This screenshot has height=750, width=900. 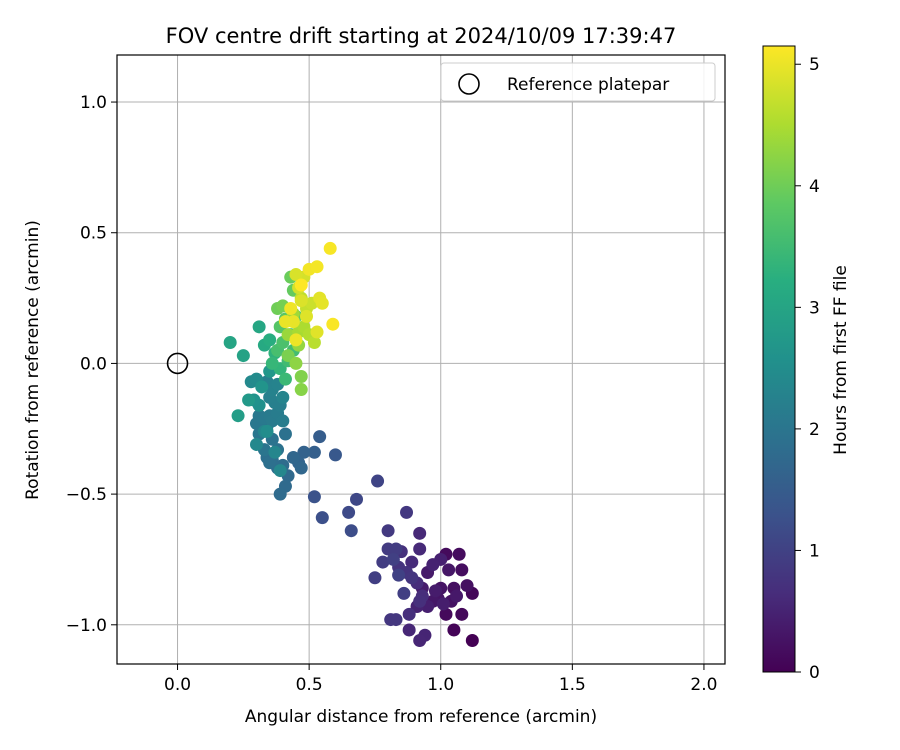 I want to click on y-tick-label: 0.0, so click(x=93, y=364).